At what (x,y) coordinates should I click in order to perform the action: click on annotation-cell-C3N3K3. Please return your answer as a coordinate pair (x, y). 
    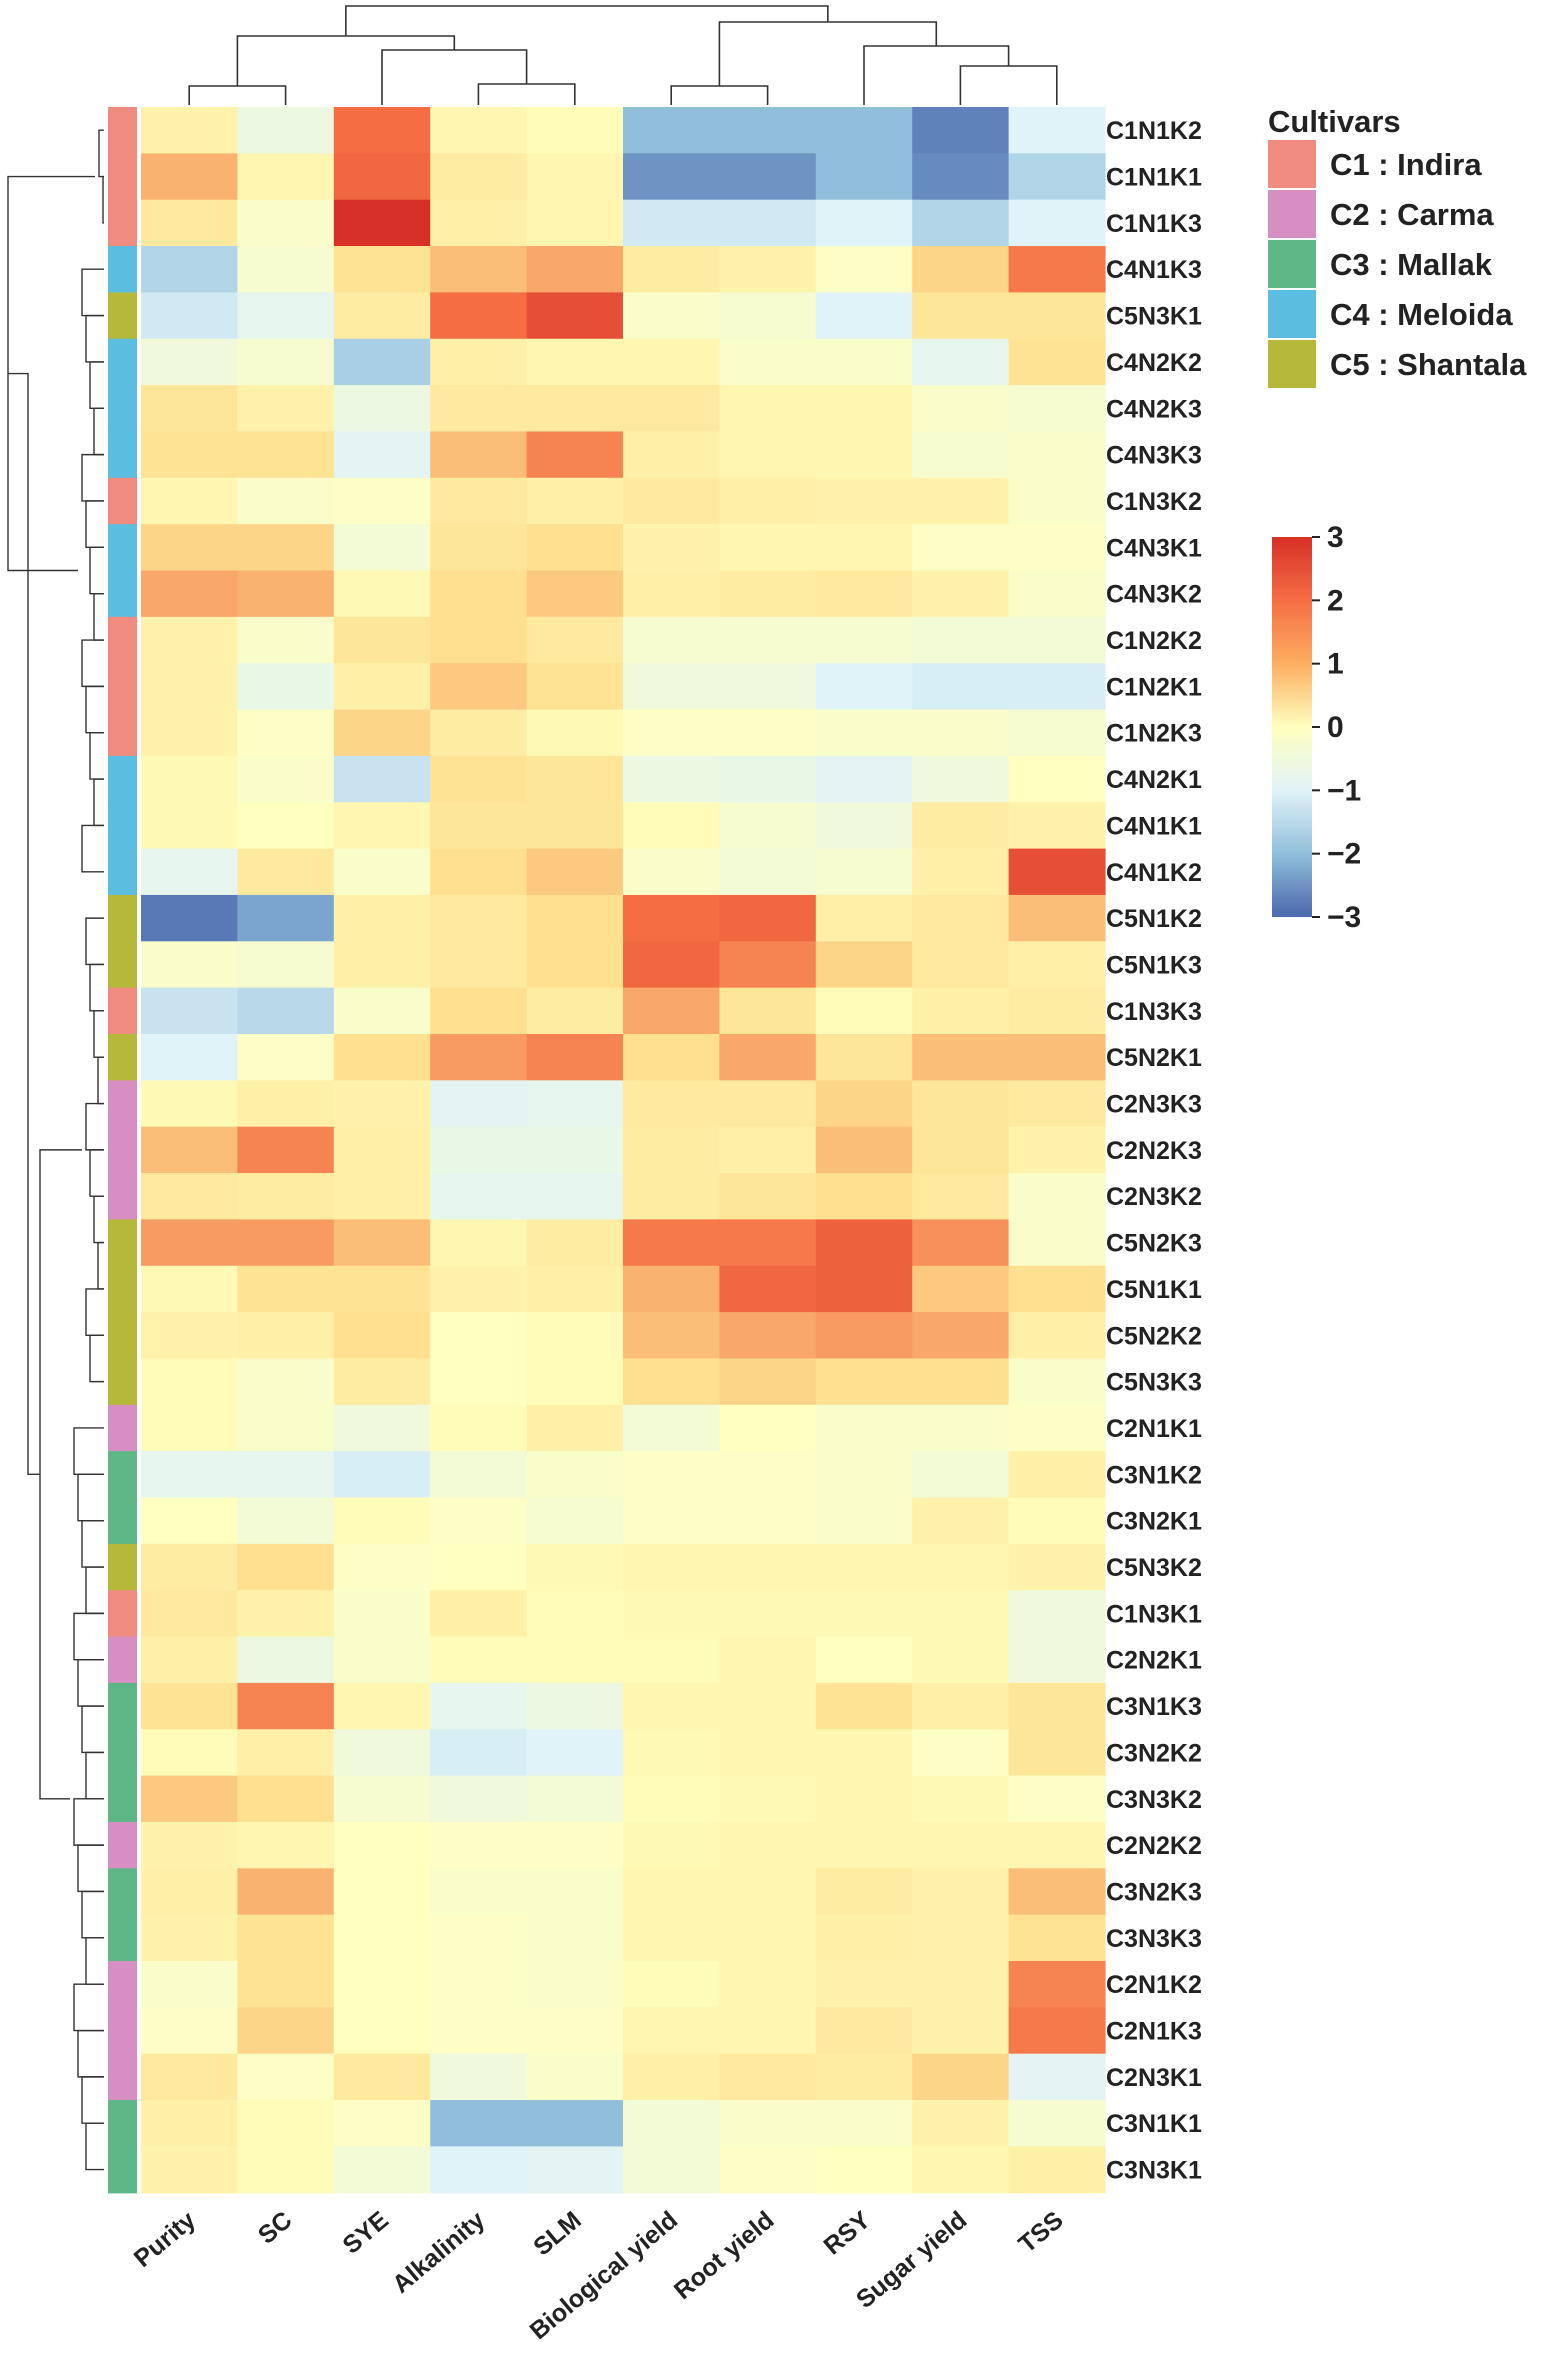
    Looking at the image, I should click on (122, 1938).